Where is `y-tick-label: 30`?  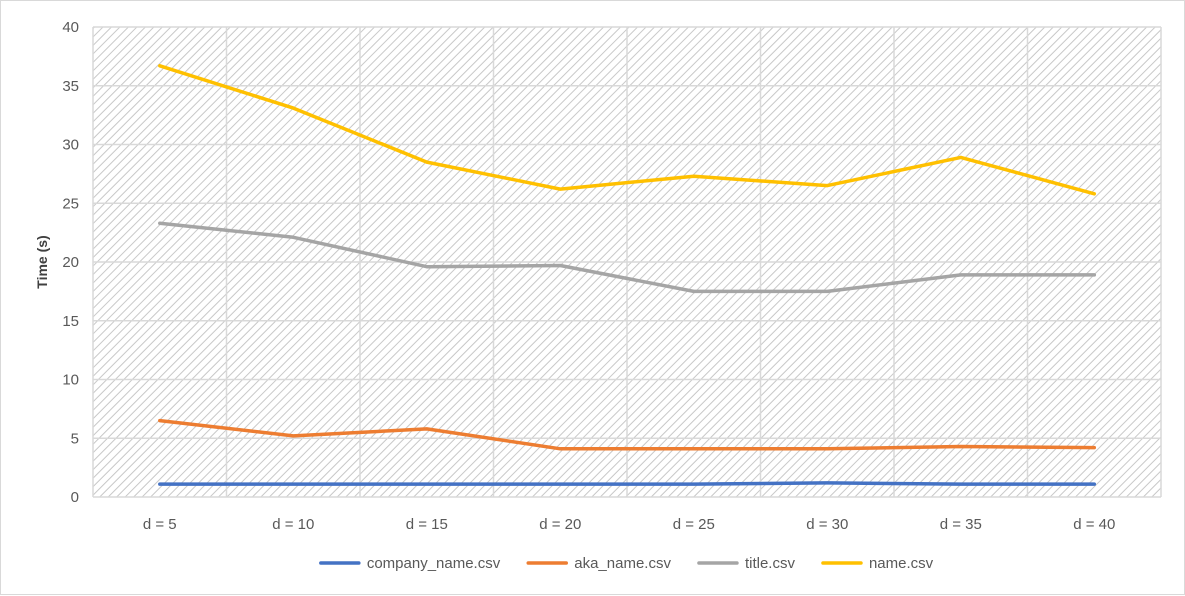
y-tick-label: 30 is located at coordinates (70, 145).